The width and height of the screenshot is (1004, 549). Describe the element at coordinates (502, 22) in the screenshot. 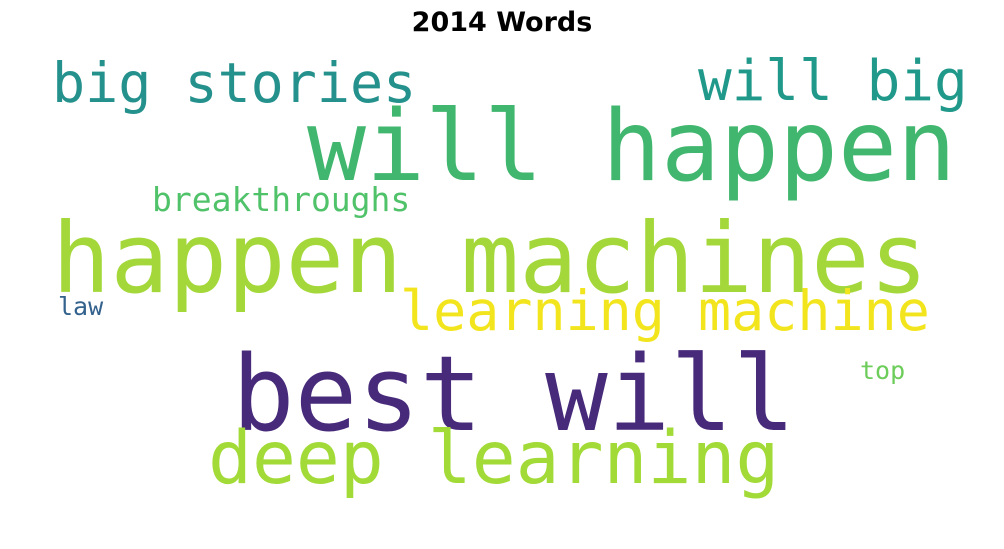

I see `wordcloud-title: 2014 Words` at that location.